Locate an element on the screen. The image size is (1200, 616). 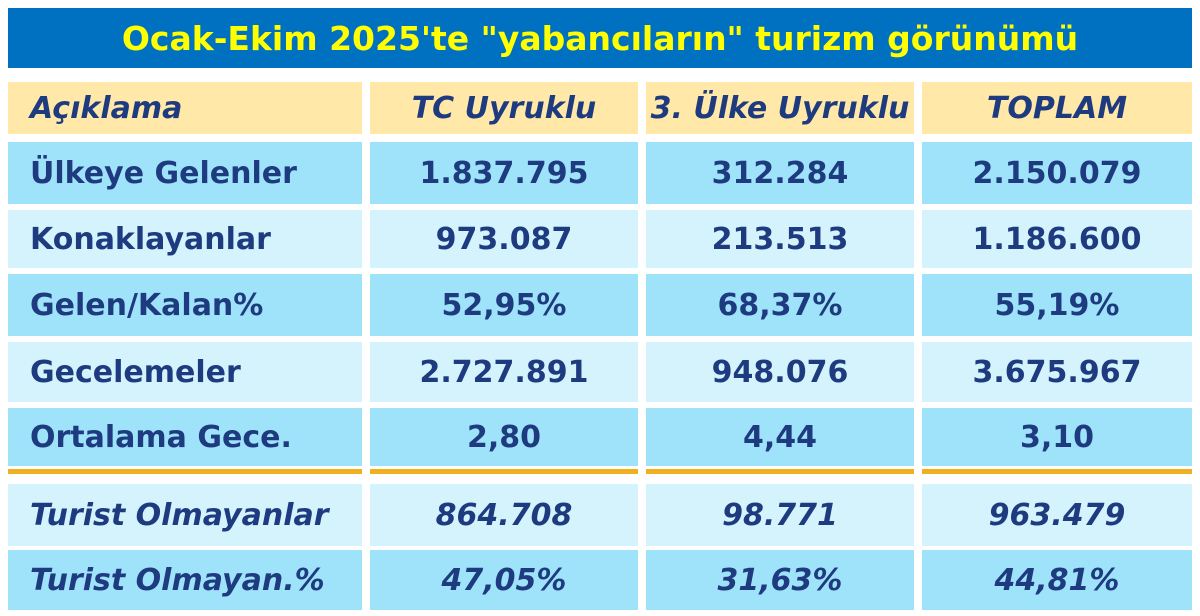
table-cell: 44,81% is located at coordinates (1057, 580).